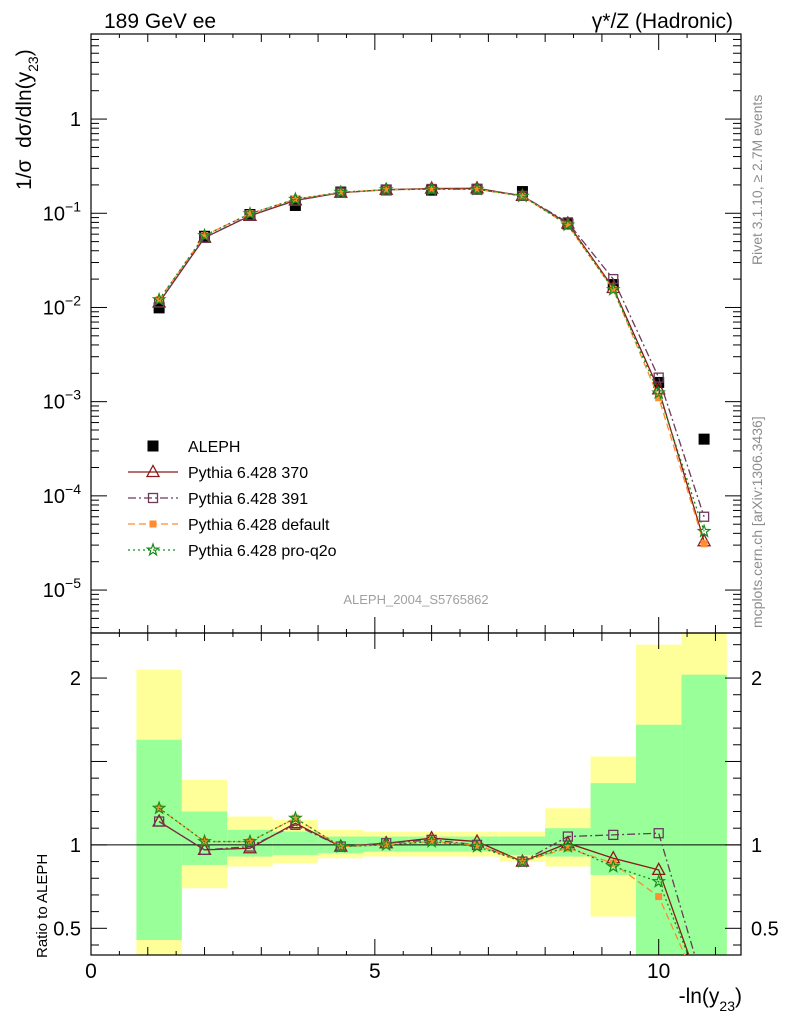  Describe the element at coordinates (214, 447) in the screenshot. I see `legend-label: ALEPH` at that location.